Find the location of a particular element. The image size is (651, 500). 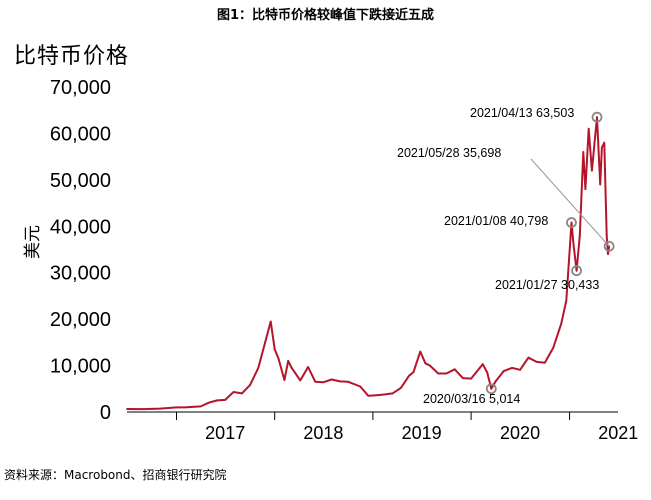

y-tick-label: 10,000 is located at coordinates (80, 367).